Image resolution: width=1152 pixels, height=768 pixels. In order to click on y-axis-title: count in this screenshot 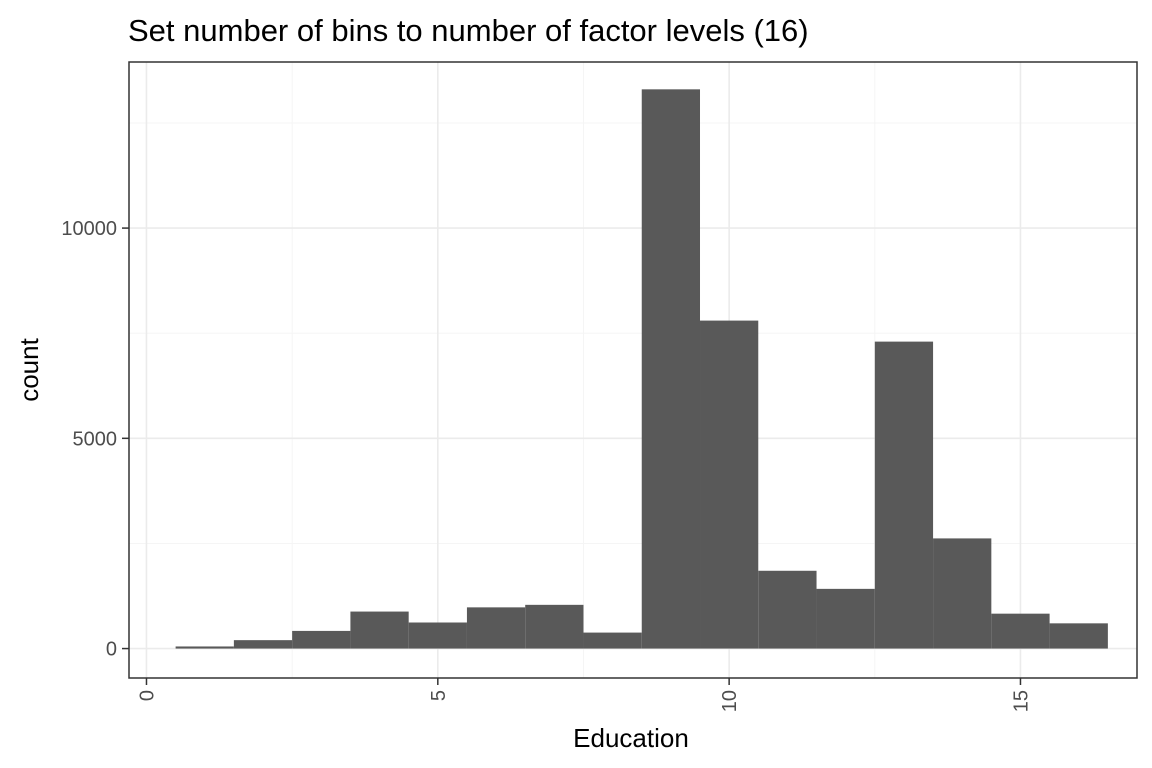, I will do `click(29, 369)`.